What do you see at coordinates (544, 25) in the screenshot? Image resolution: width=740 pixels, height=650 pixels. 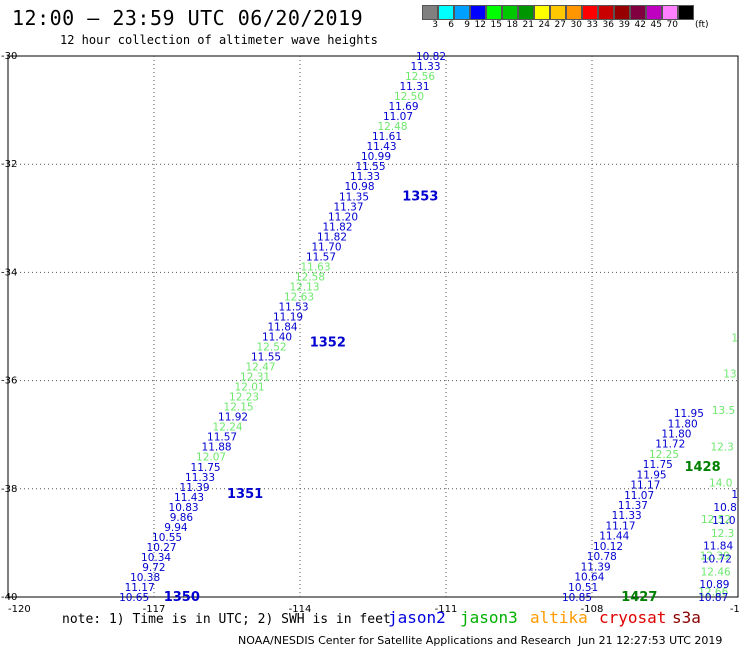 I see `scale-label-7: 24` at bounding box center [544, 25].